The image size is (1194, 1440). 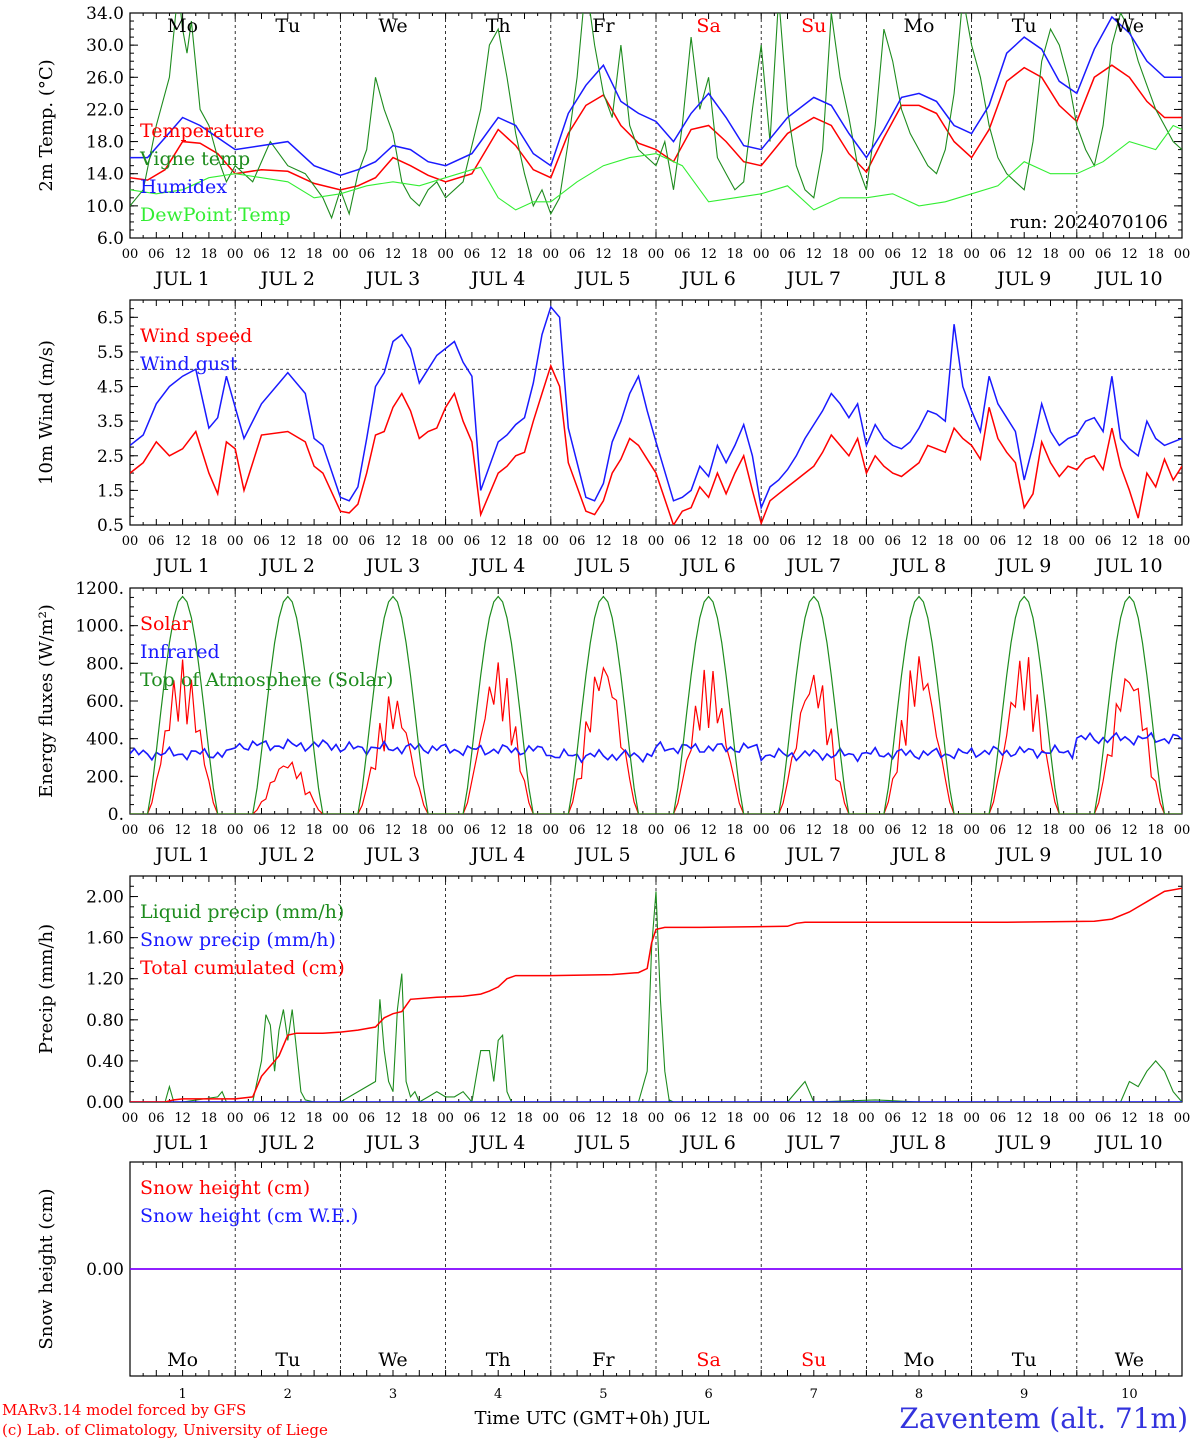 What do you see at coordinates (919, 1394) in the screenshot?
I see `day-number-label: 8` at bounding box center [919, 1394].